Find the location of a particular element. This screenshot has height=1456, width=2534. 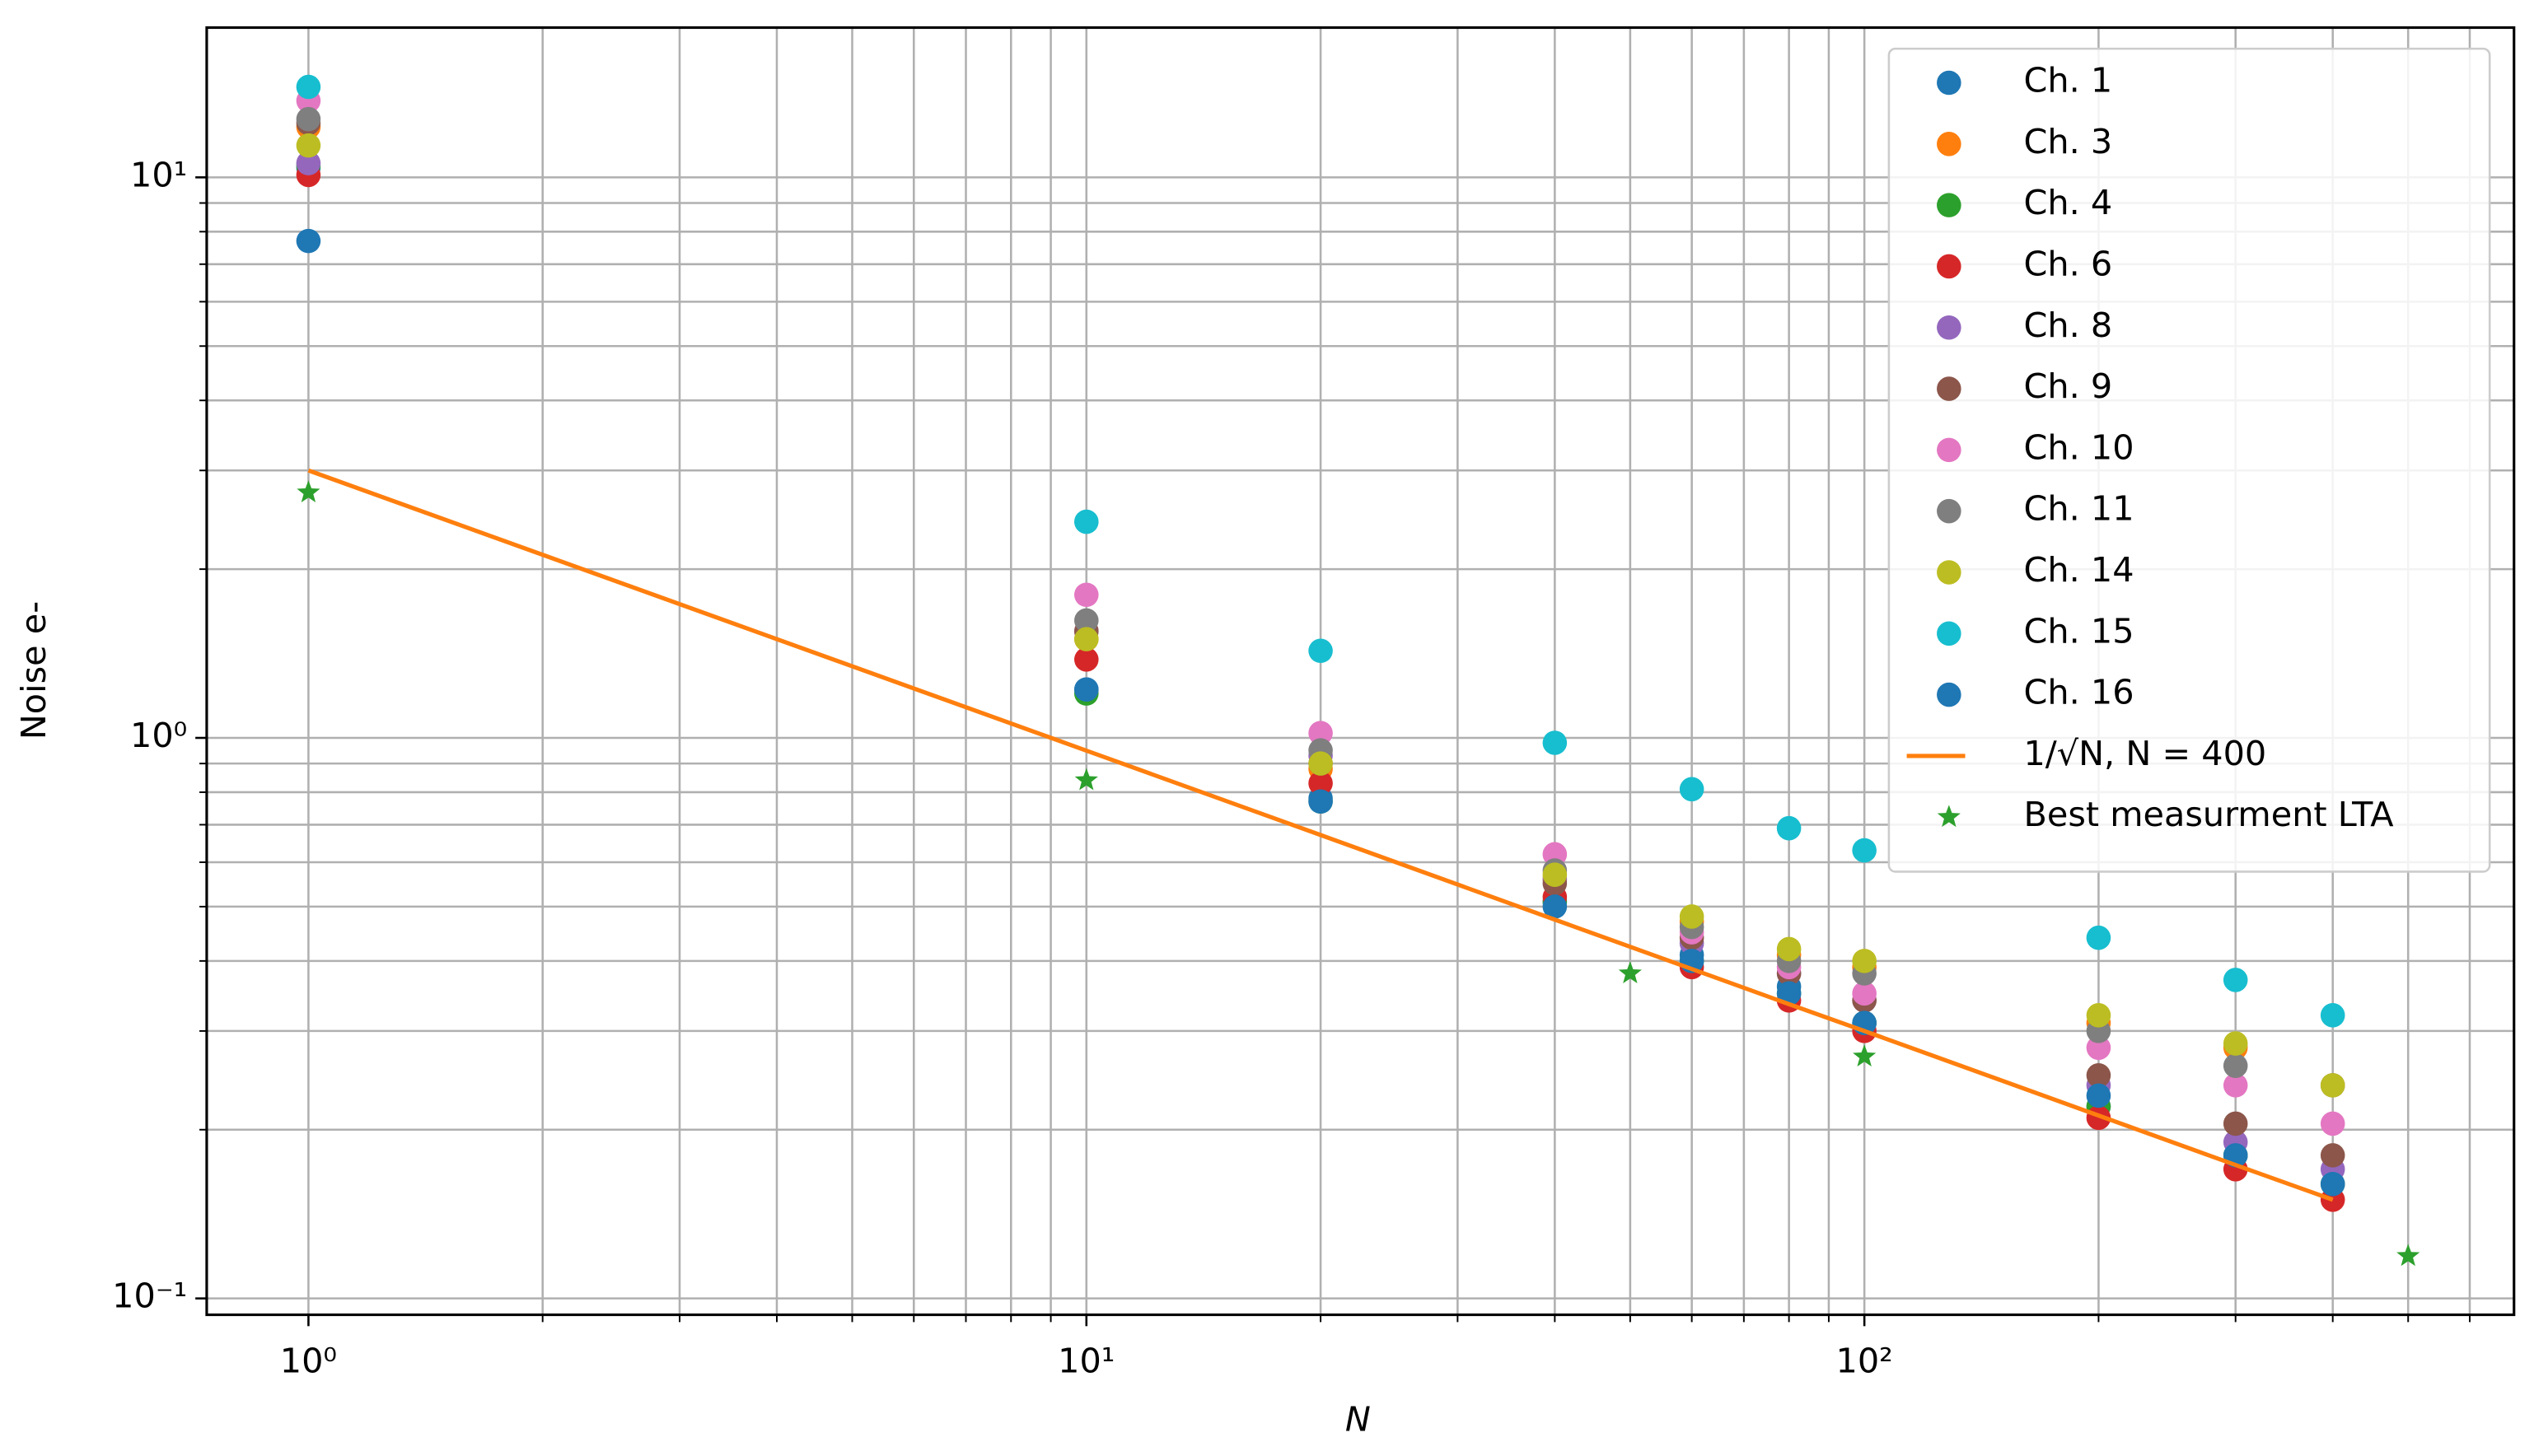

y-axis-label: Noise e- is located at coordinates (34, 670).